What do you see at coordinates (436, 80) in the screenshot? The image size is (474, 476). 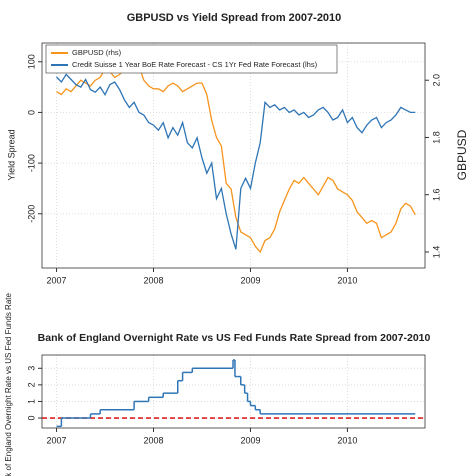 I see `y2-tick-label: 2.0` at bounding box center [436, 80].